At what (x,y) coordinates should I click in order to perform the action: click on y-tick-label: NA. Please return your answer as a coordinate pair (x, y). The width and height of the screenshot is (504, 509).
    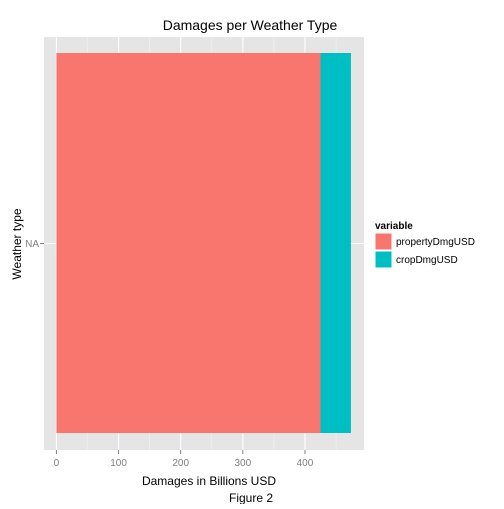
    Looking at the image, I should click on (32, 244).